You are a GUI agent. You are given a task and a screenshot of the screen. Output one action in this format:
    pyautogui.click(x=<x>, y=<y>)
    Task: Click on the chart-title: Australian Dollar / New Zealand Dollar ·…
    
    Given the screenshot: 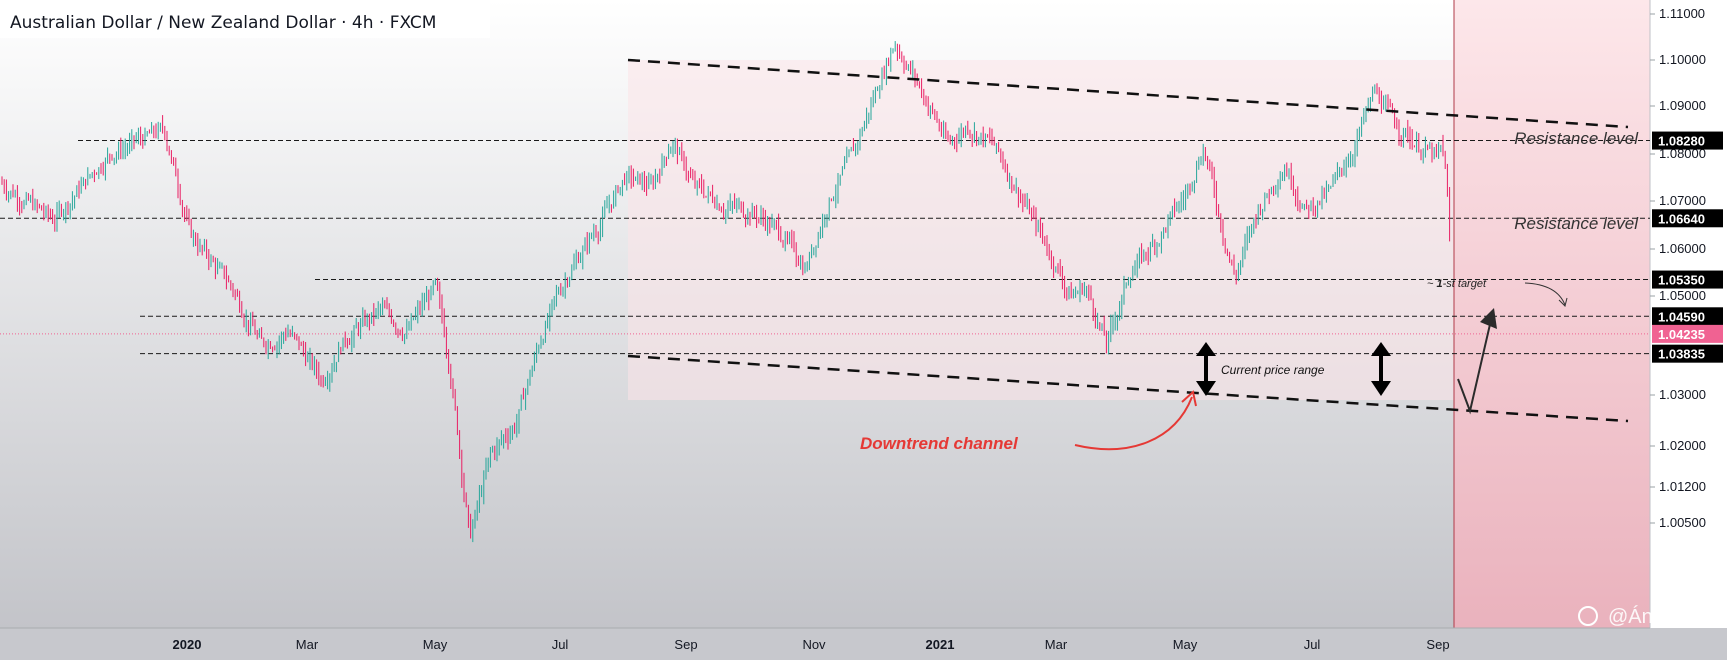 What is the action you would take?
    pyautogui.click(x=223, y=23)
    